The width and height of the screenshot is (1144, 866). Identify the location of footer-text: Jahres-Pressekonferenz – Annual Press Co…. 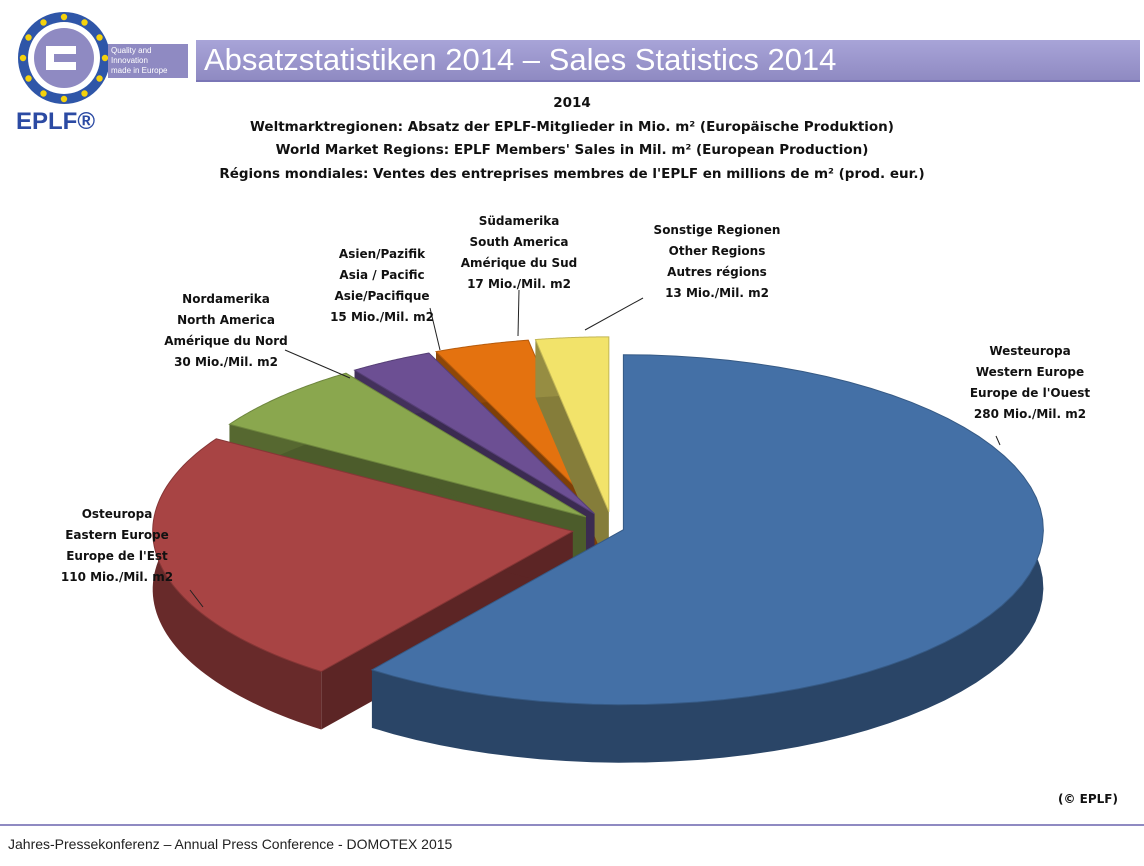
(230, 844).